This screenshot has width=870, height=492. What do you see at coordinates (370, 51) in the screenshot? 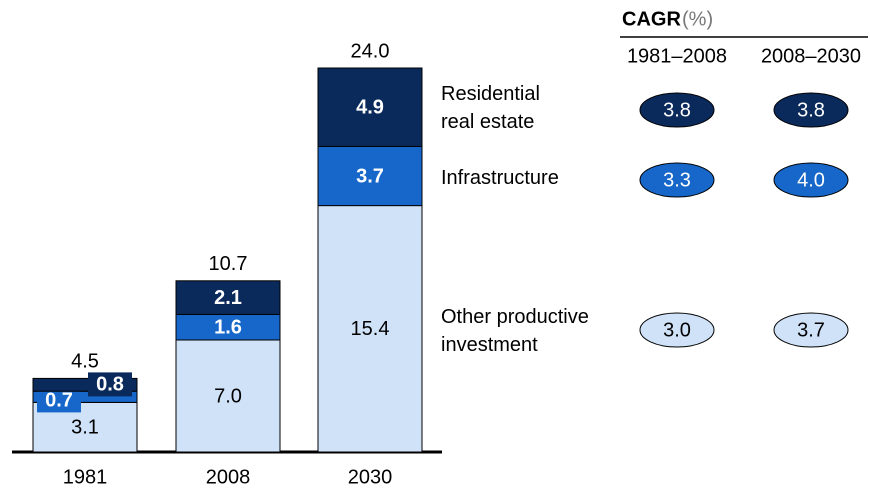
I see `total-label: 24.0` at bounding box center [370, 51].